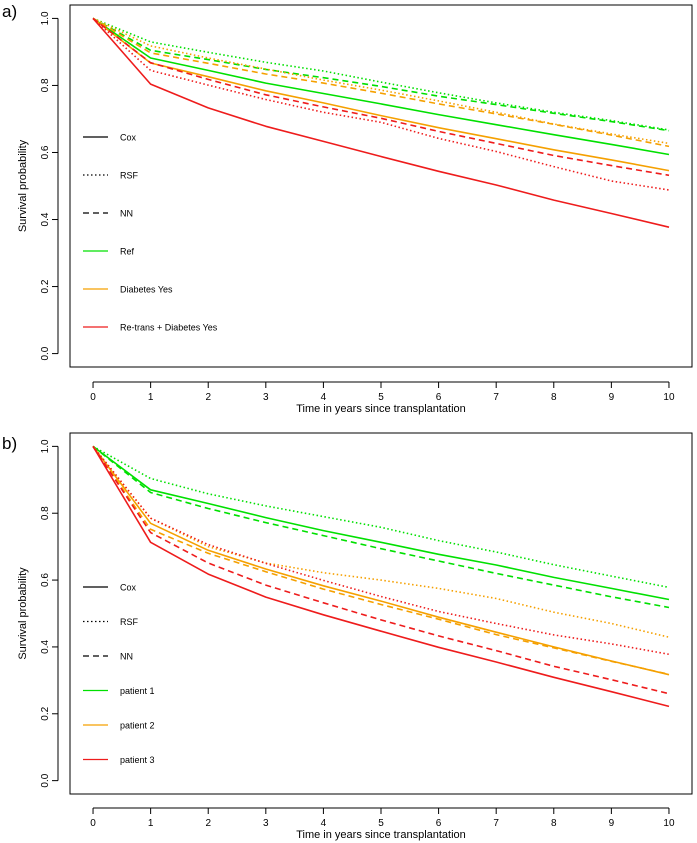  I want to click on legend-label: patient 3, so click(137, 760).